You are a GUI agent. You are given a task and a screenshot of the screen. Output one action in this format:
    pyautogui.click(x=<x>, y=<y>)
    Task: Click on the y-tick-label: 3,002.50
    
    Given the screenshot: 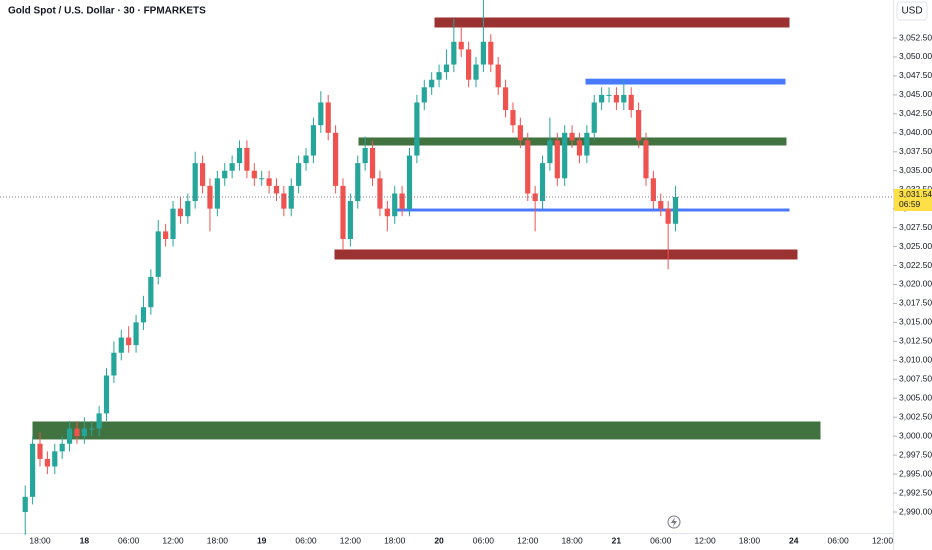 What is the action you would take?
    pyautogui.click(x=915, y=416)
    